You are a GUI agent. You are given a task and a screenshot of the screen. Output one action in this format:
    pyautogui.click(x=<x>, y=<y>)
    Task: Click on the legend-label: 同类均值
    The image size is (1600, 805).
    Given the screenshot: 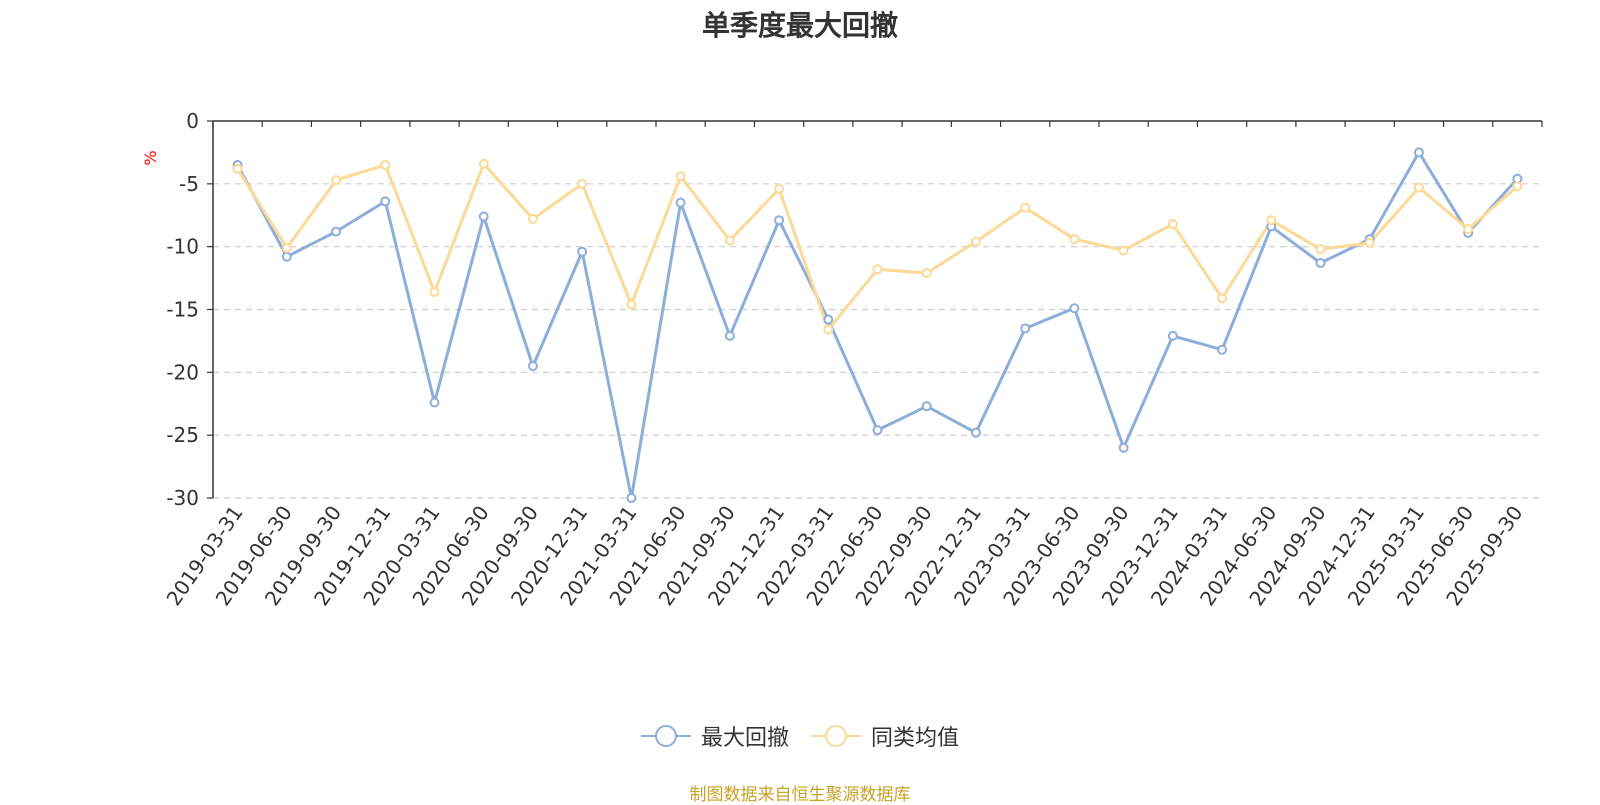 What is the action you would take?
    pyautogui.click(x=915, y=738)
    